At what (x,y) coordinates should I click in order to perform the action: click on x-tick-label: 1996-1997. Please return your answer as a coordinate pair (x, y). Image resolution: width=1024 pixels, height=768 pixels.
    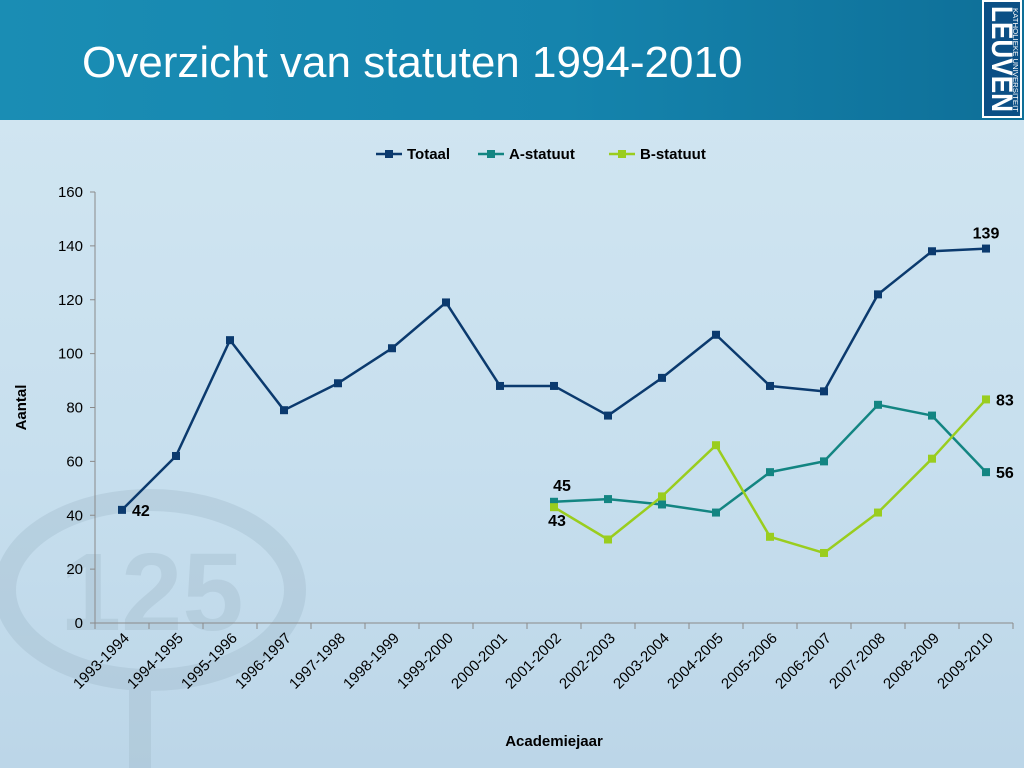
    Looking at the image, I should click on (263, 661).